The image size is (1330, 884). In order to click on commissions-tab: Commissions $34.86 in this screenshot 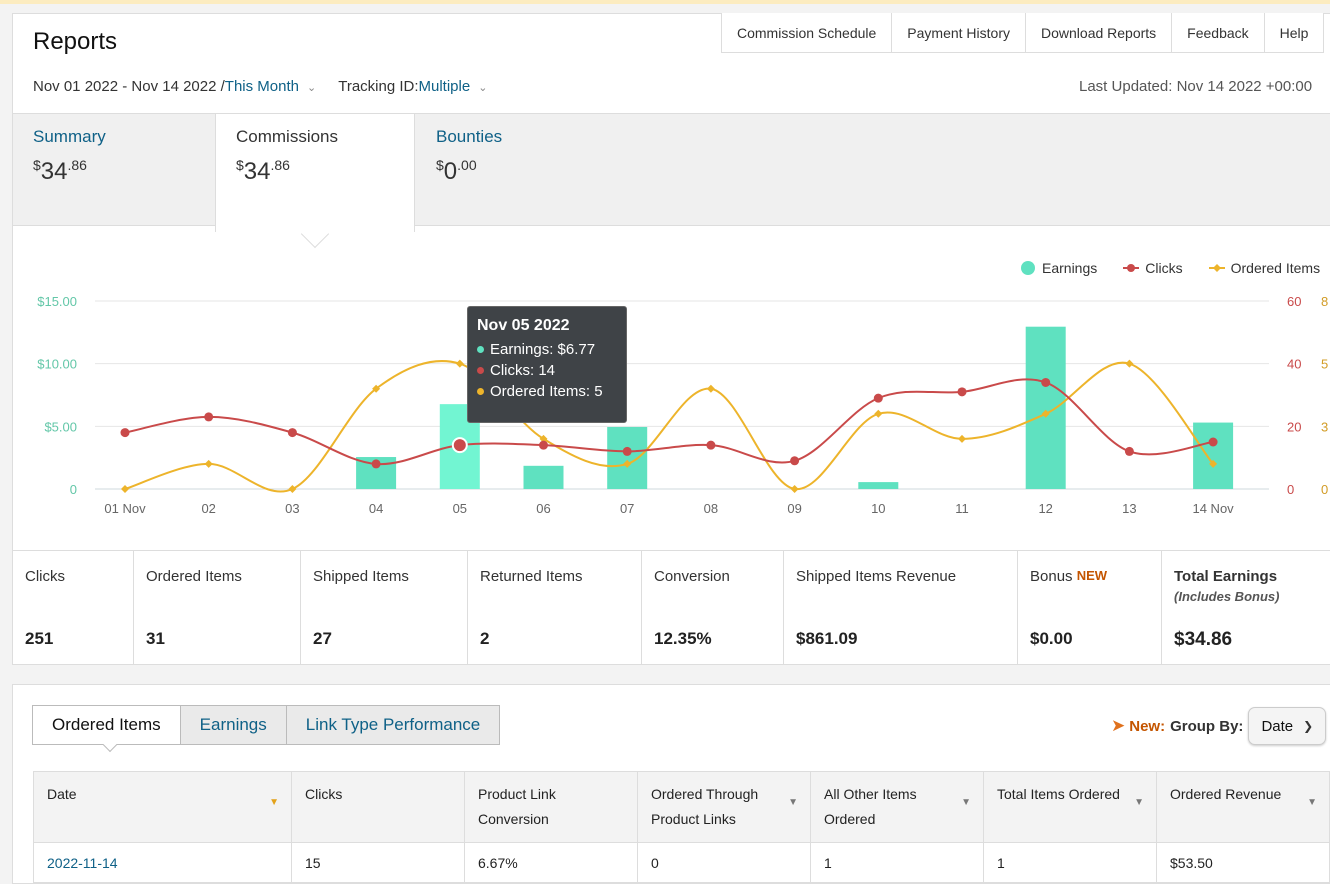, I will do `click(315, 173)`.